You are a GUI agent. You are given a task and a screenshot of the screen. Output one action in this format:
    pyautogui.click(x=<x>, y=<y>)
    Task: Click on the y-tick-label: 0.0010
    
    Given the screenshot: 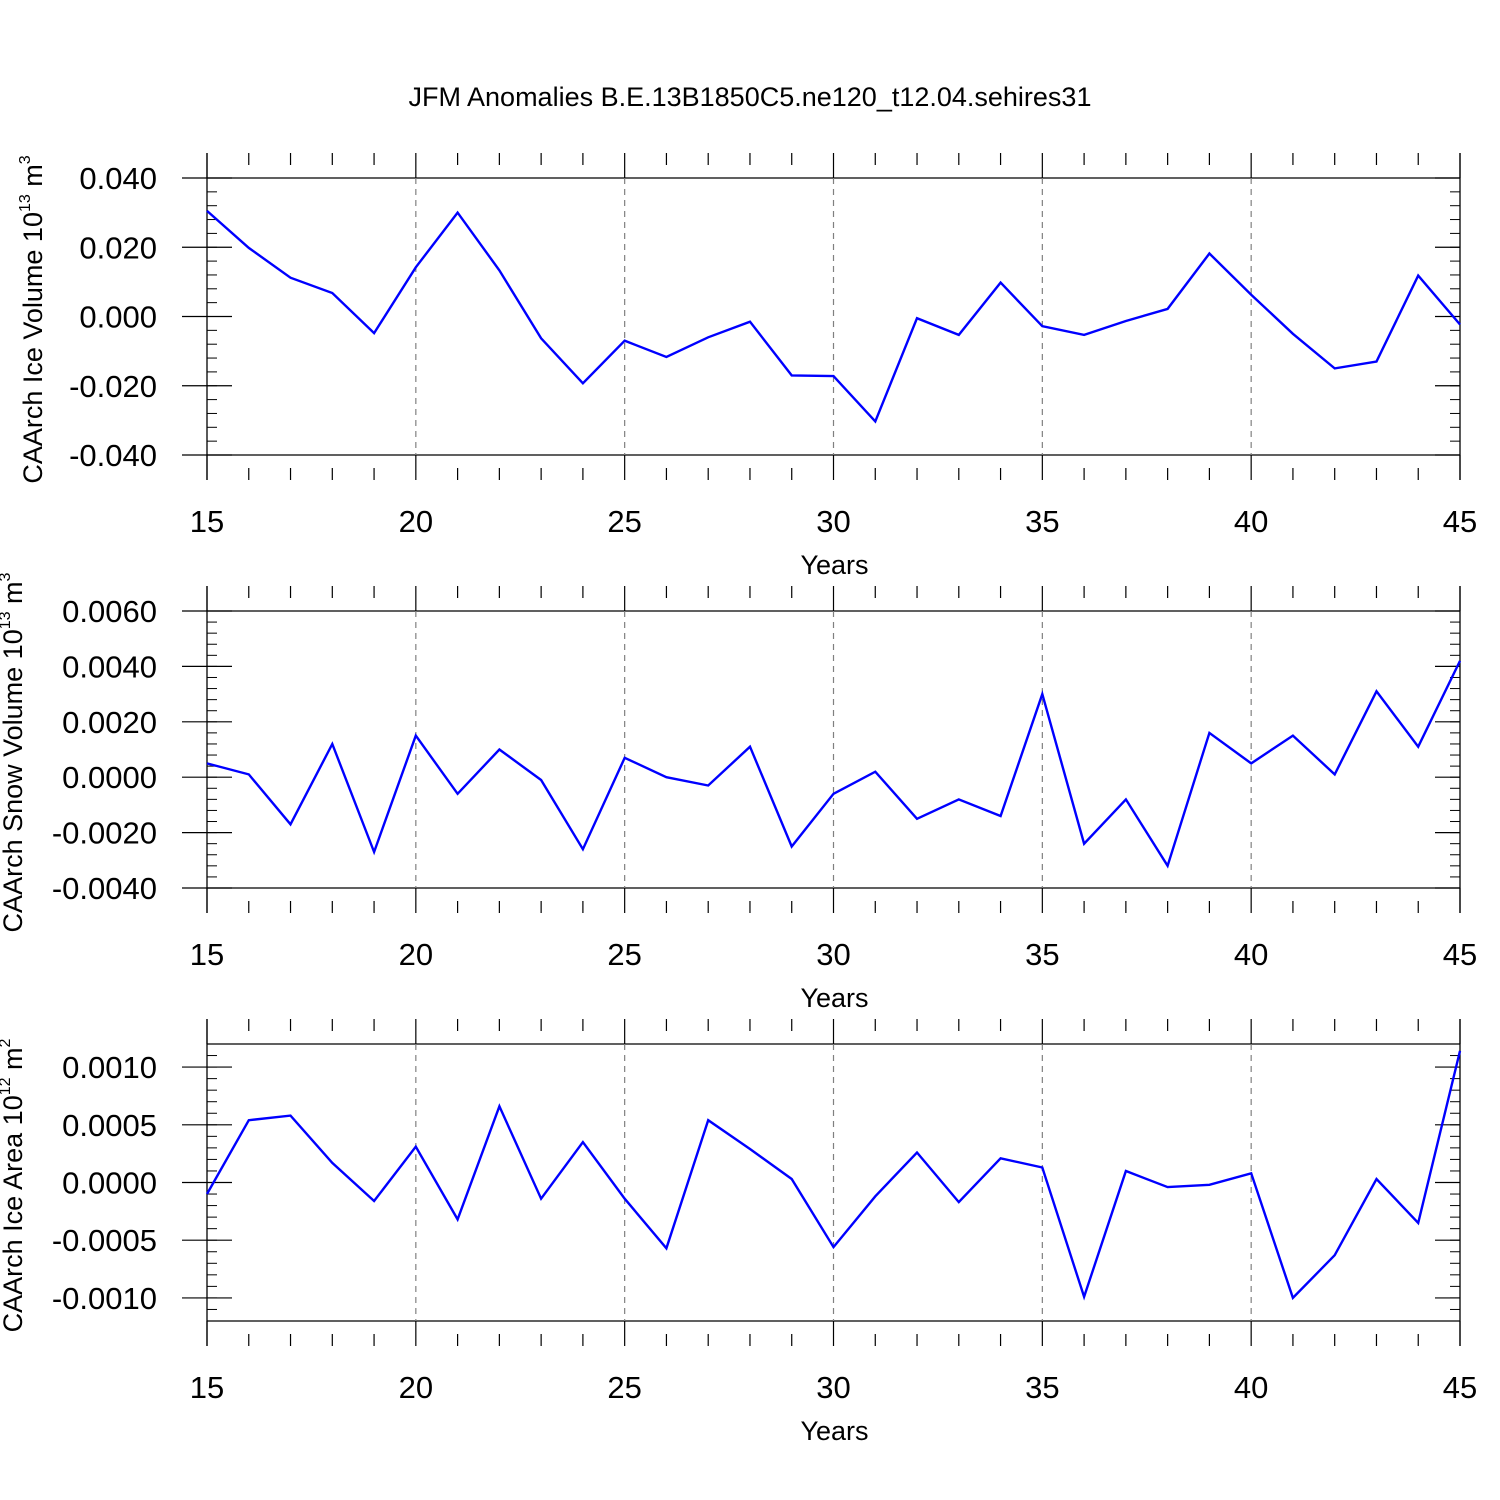 What is the action you would take?
    pyautogui.click(x=109, y=1067)
    